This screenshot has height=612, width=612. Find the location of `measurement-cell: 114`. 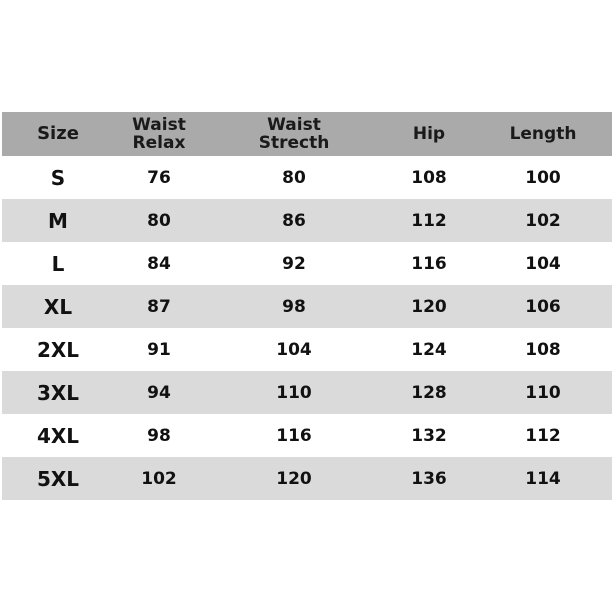

measurement-cell: 114 is located at coordinates (543, 478).